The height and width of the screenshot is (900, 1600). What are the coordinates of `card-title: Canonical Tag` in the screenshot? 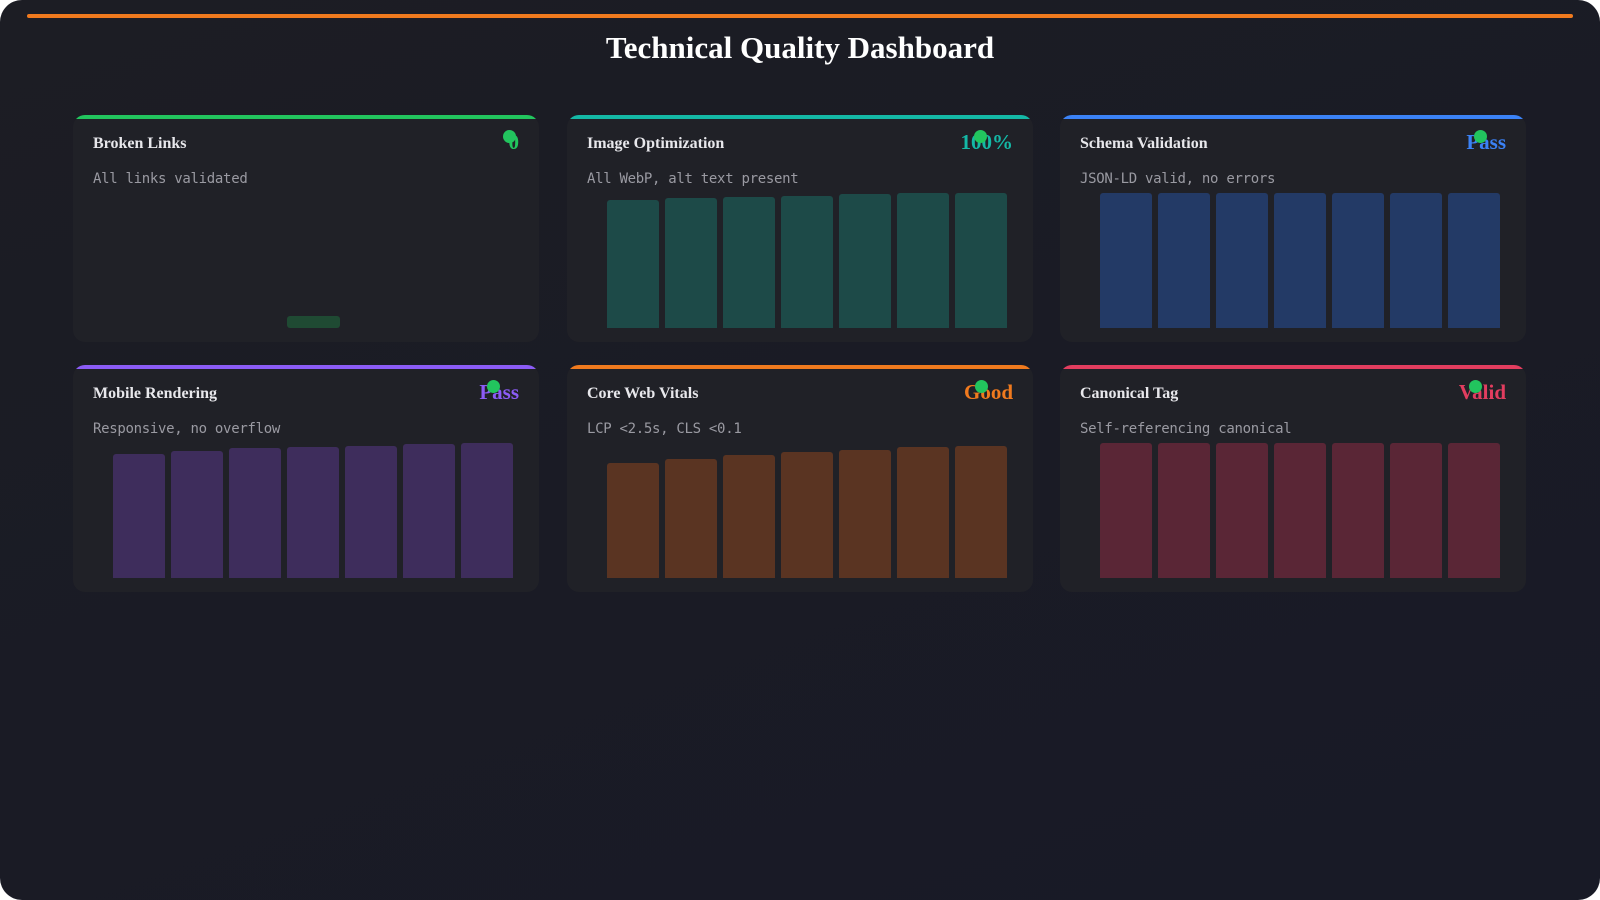 It's located at (1129, 393).